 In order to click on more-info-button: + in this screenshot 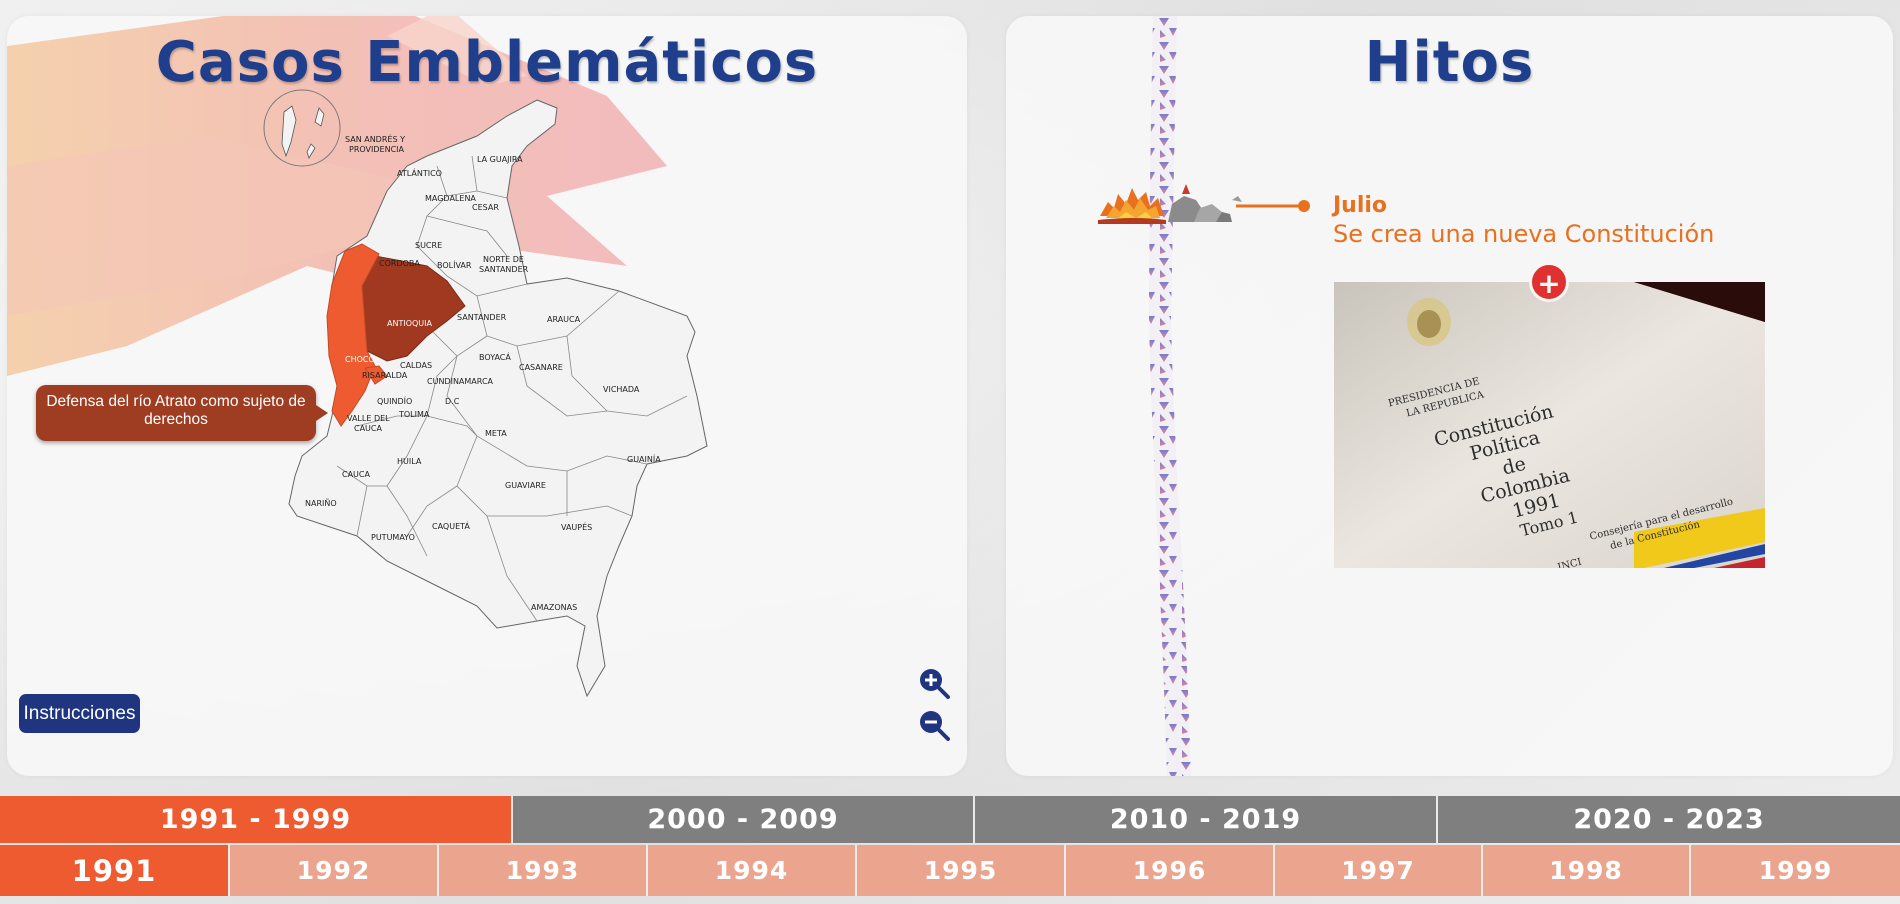, I will do `click(1549, 282)`.